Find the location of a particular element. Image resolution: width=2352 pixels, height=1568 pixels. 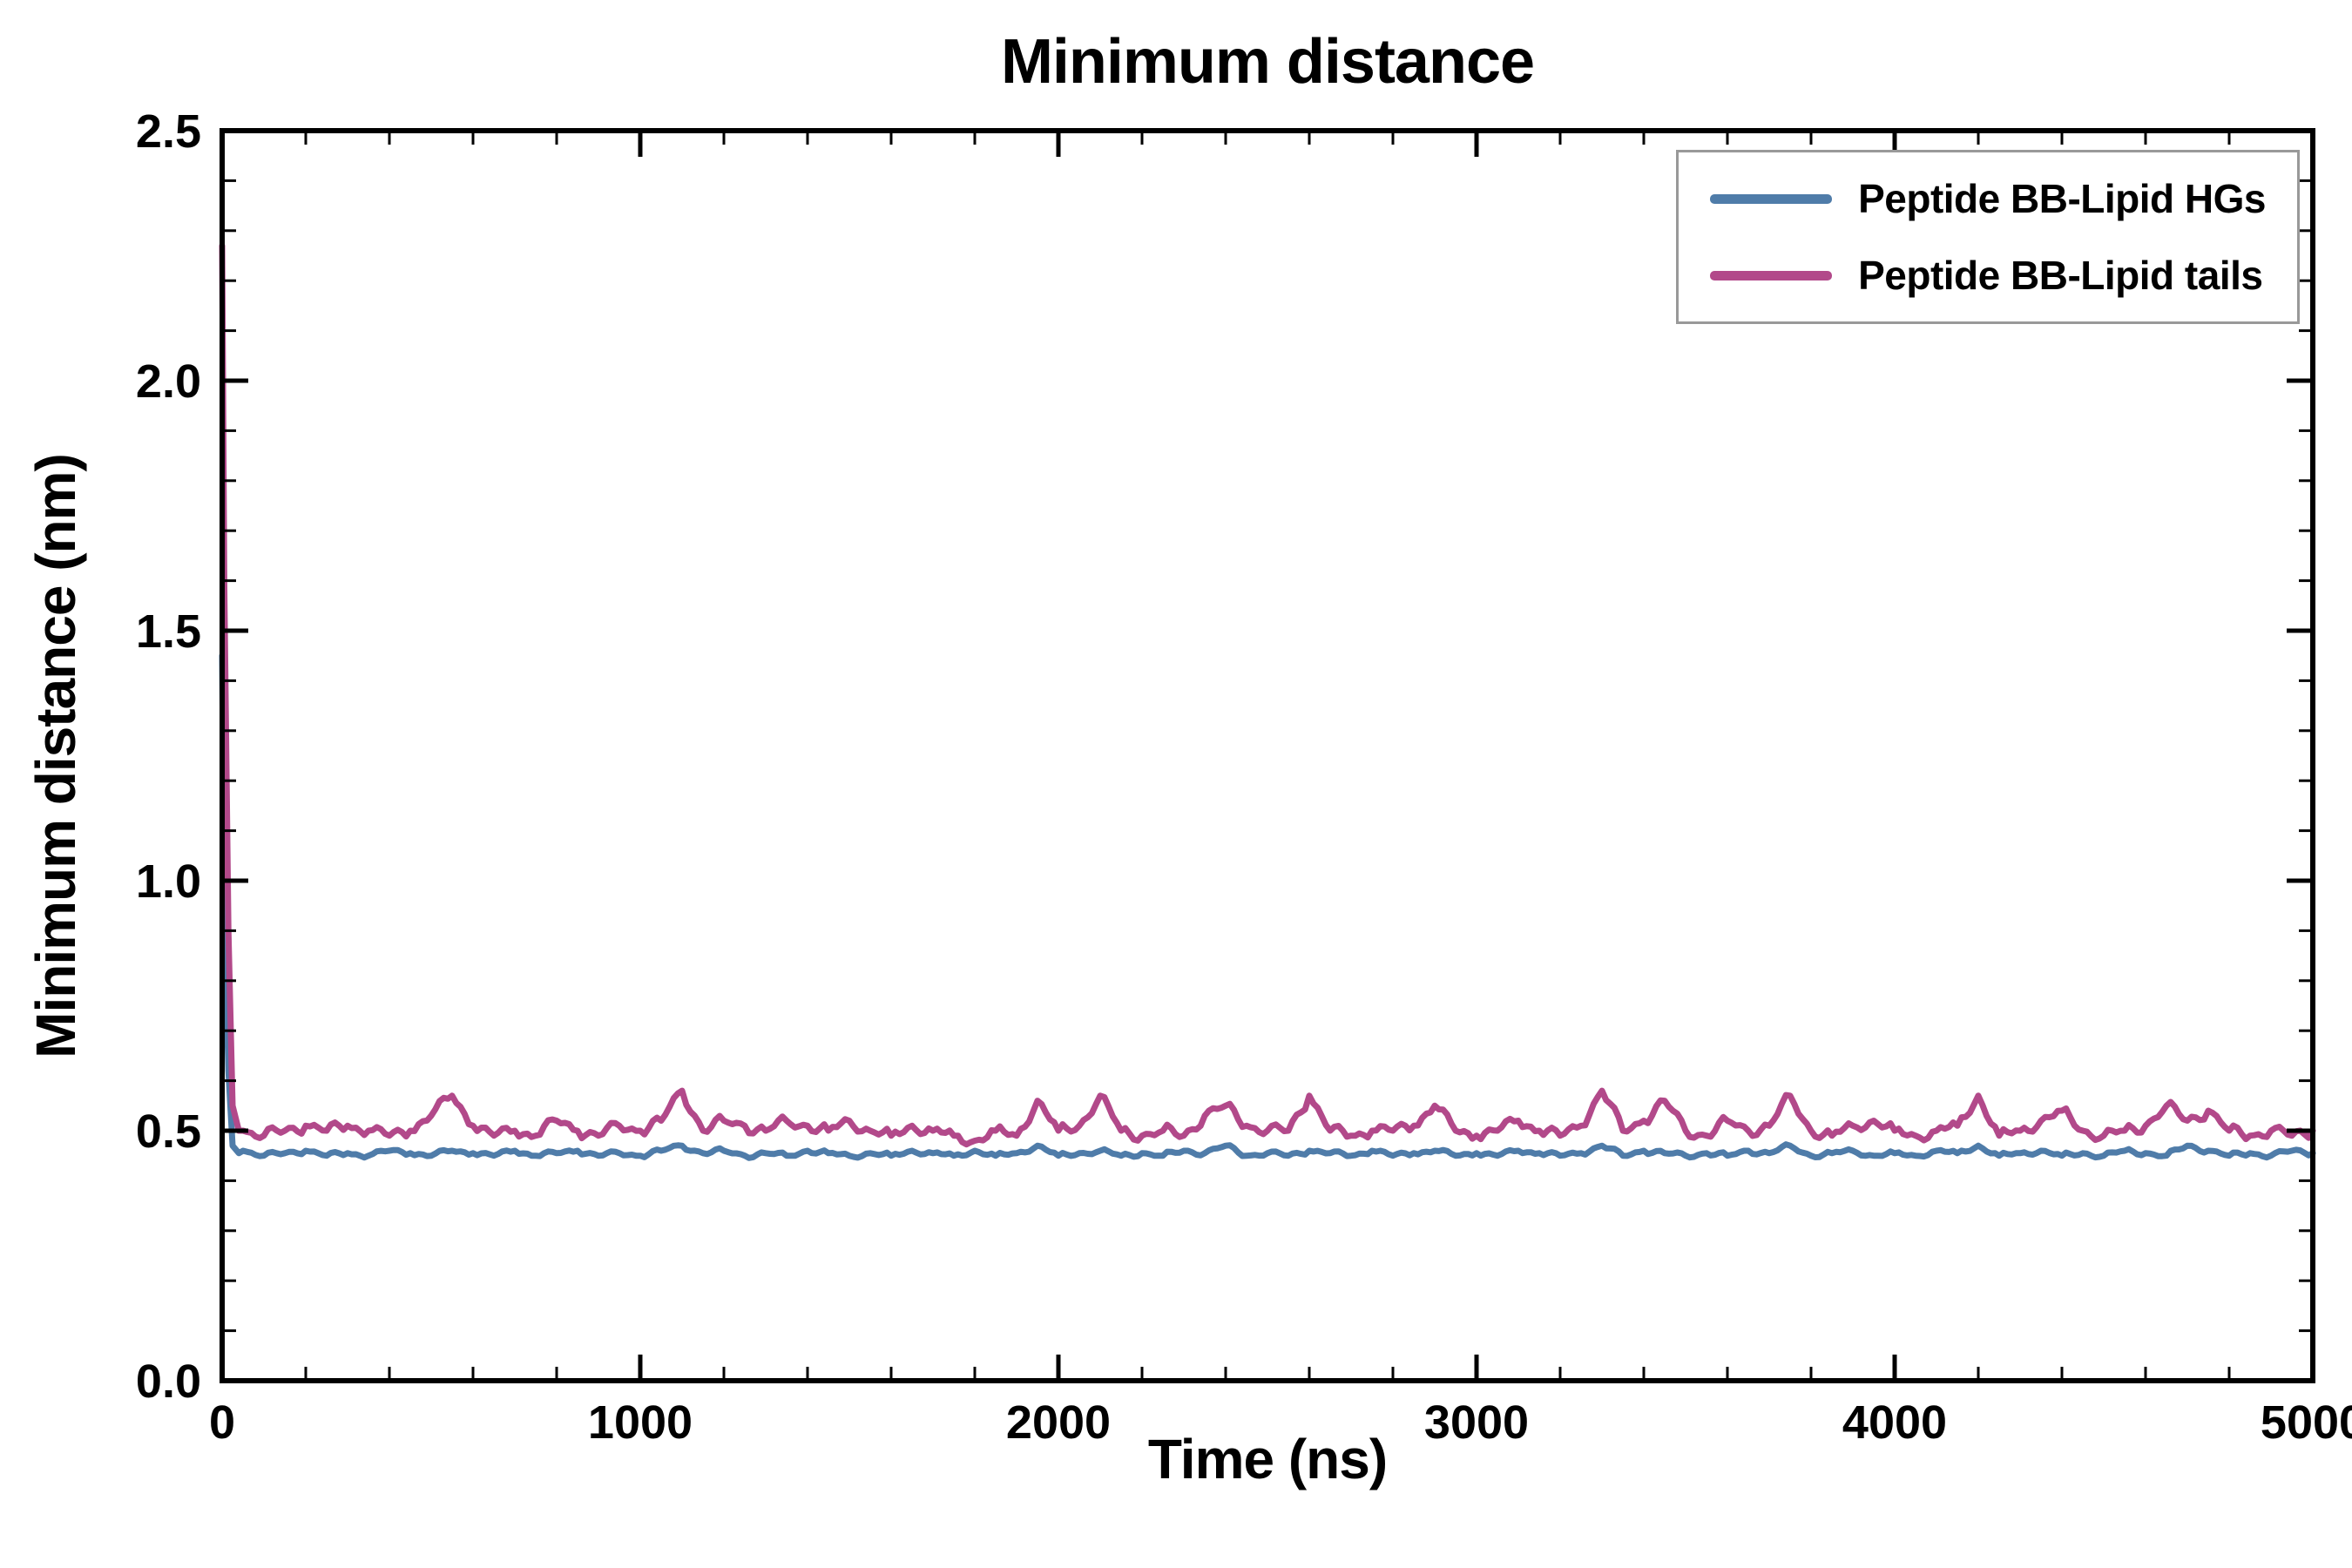

svg-text: 0.5 is located at coordinates (168, 1132).